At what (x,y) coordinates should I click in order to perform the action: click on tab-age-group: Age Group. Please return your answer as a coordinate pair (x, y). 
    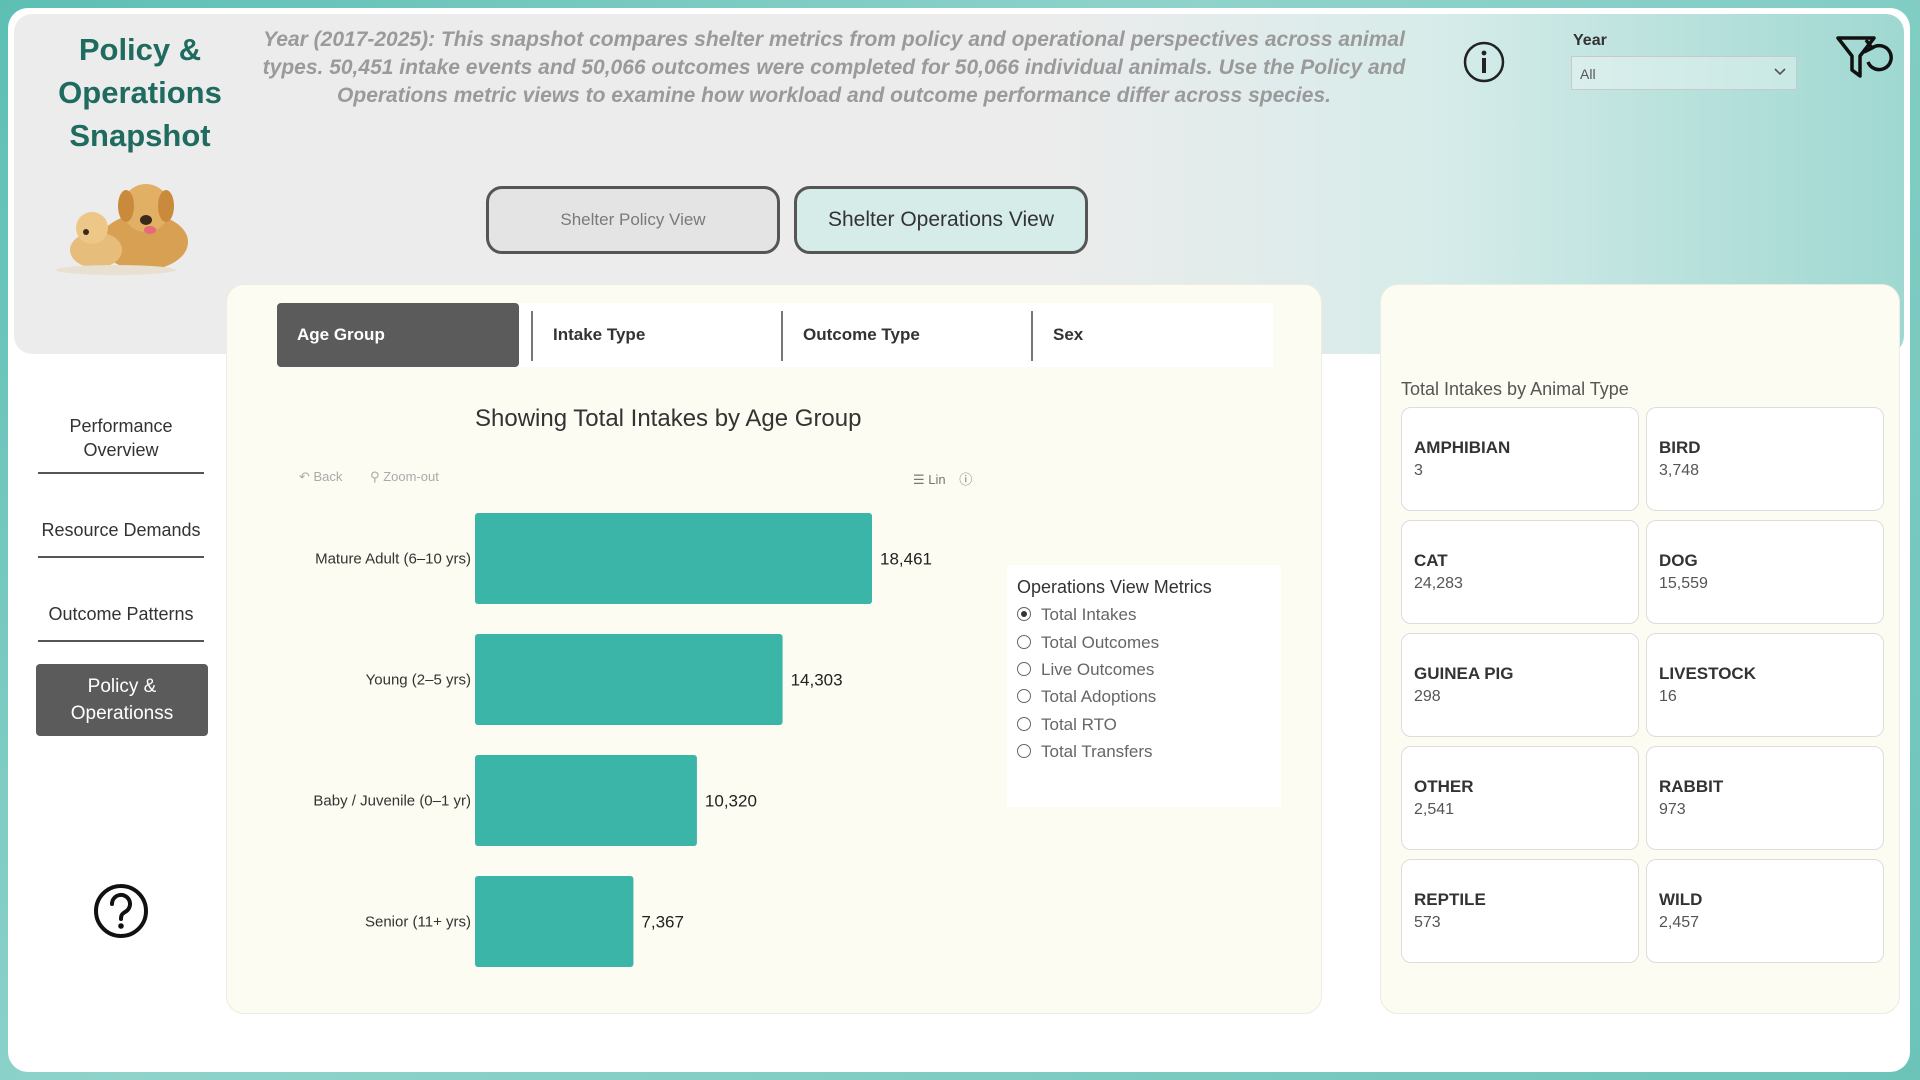
    Looking at the image, I should click on (398, 335).